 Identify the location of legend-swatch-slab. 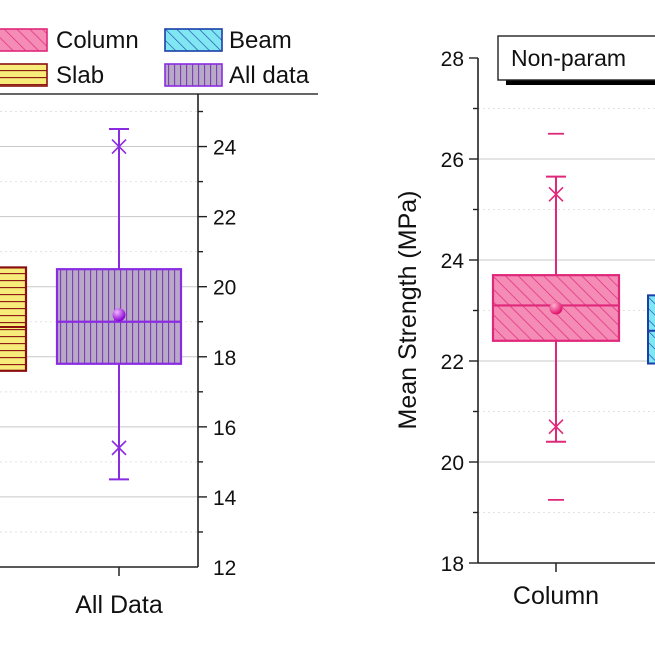
(24, 75).